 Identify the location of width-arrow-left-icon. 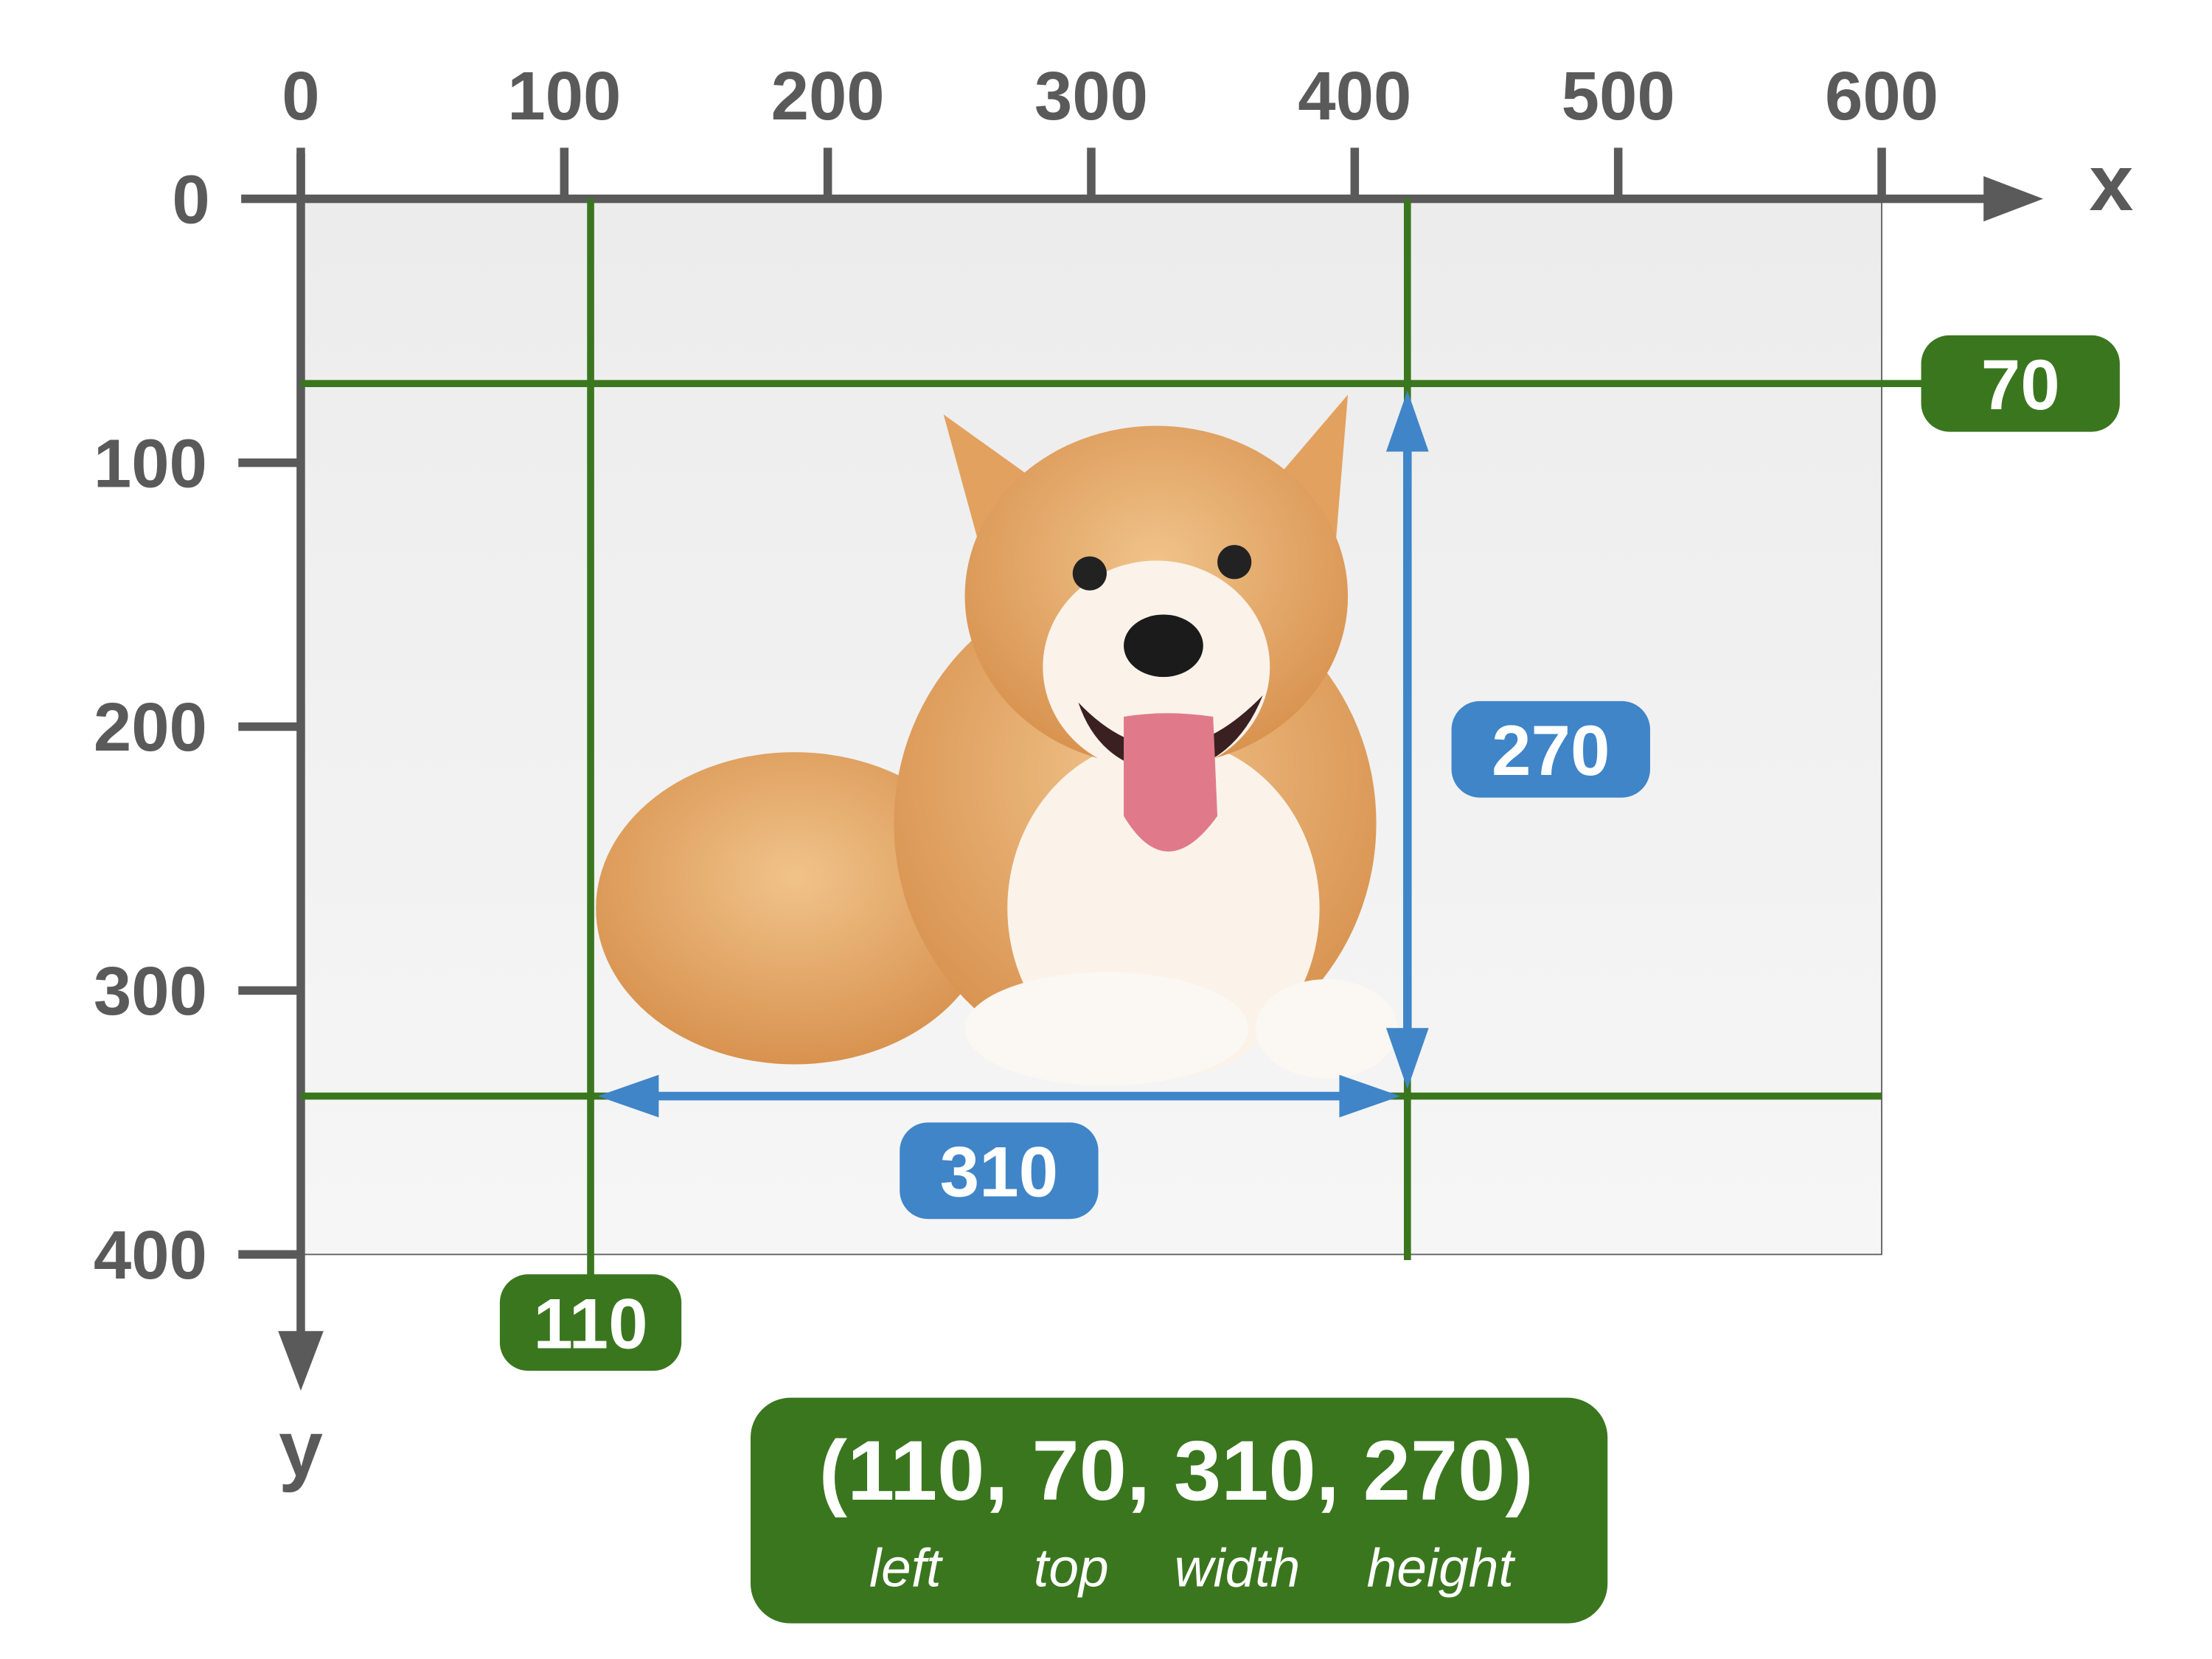
(628, 1096).